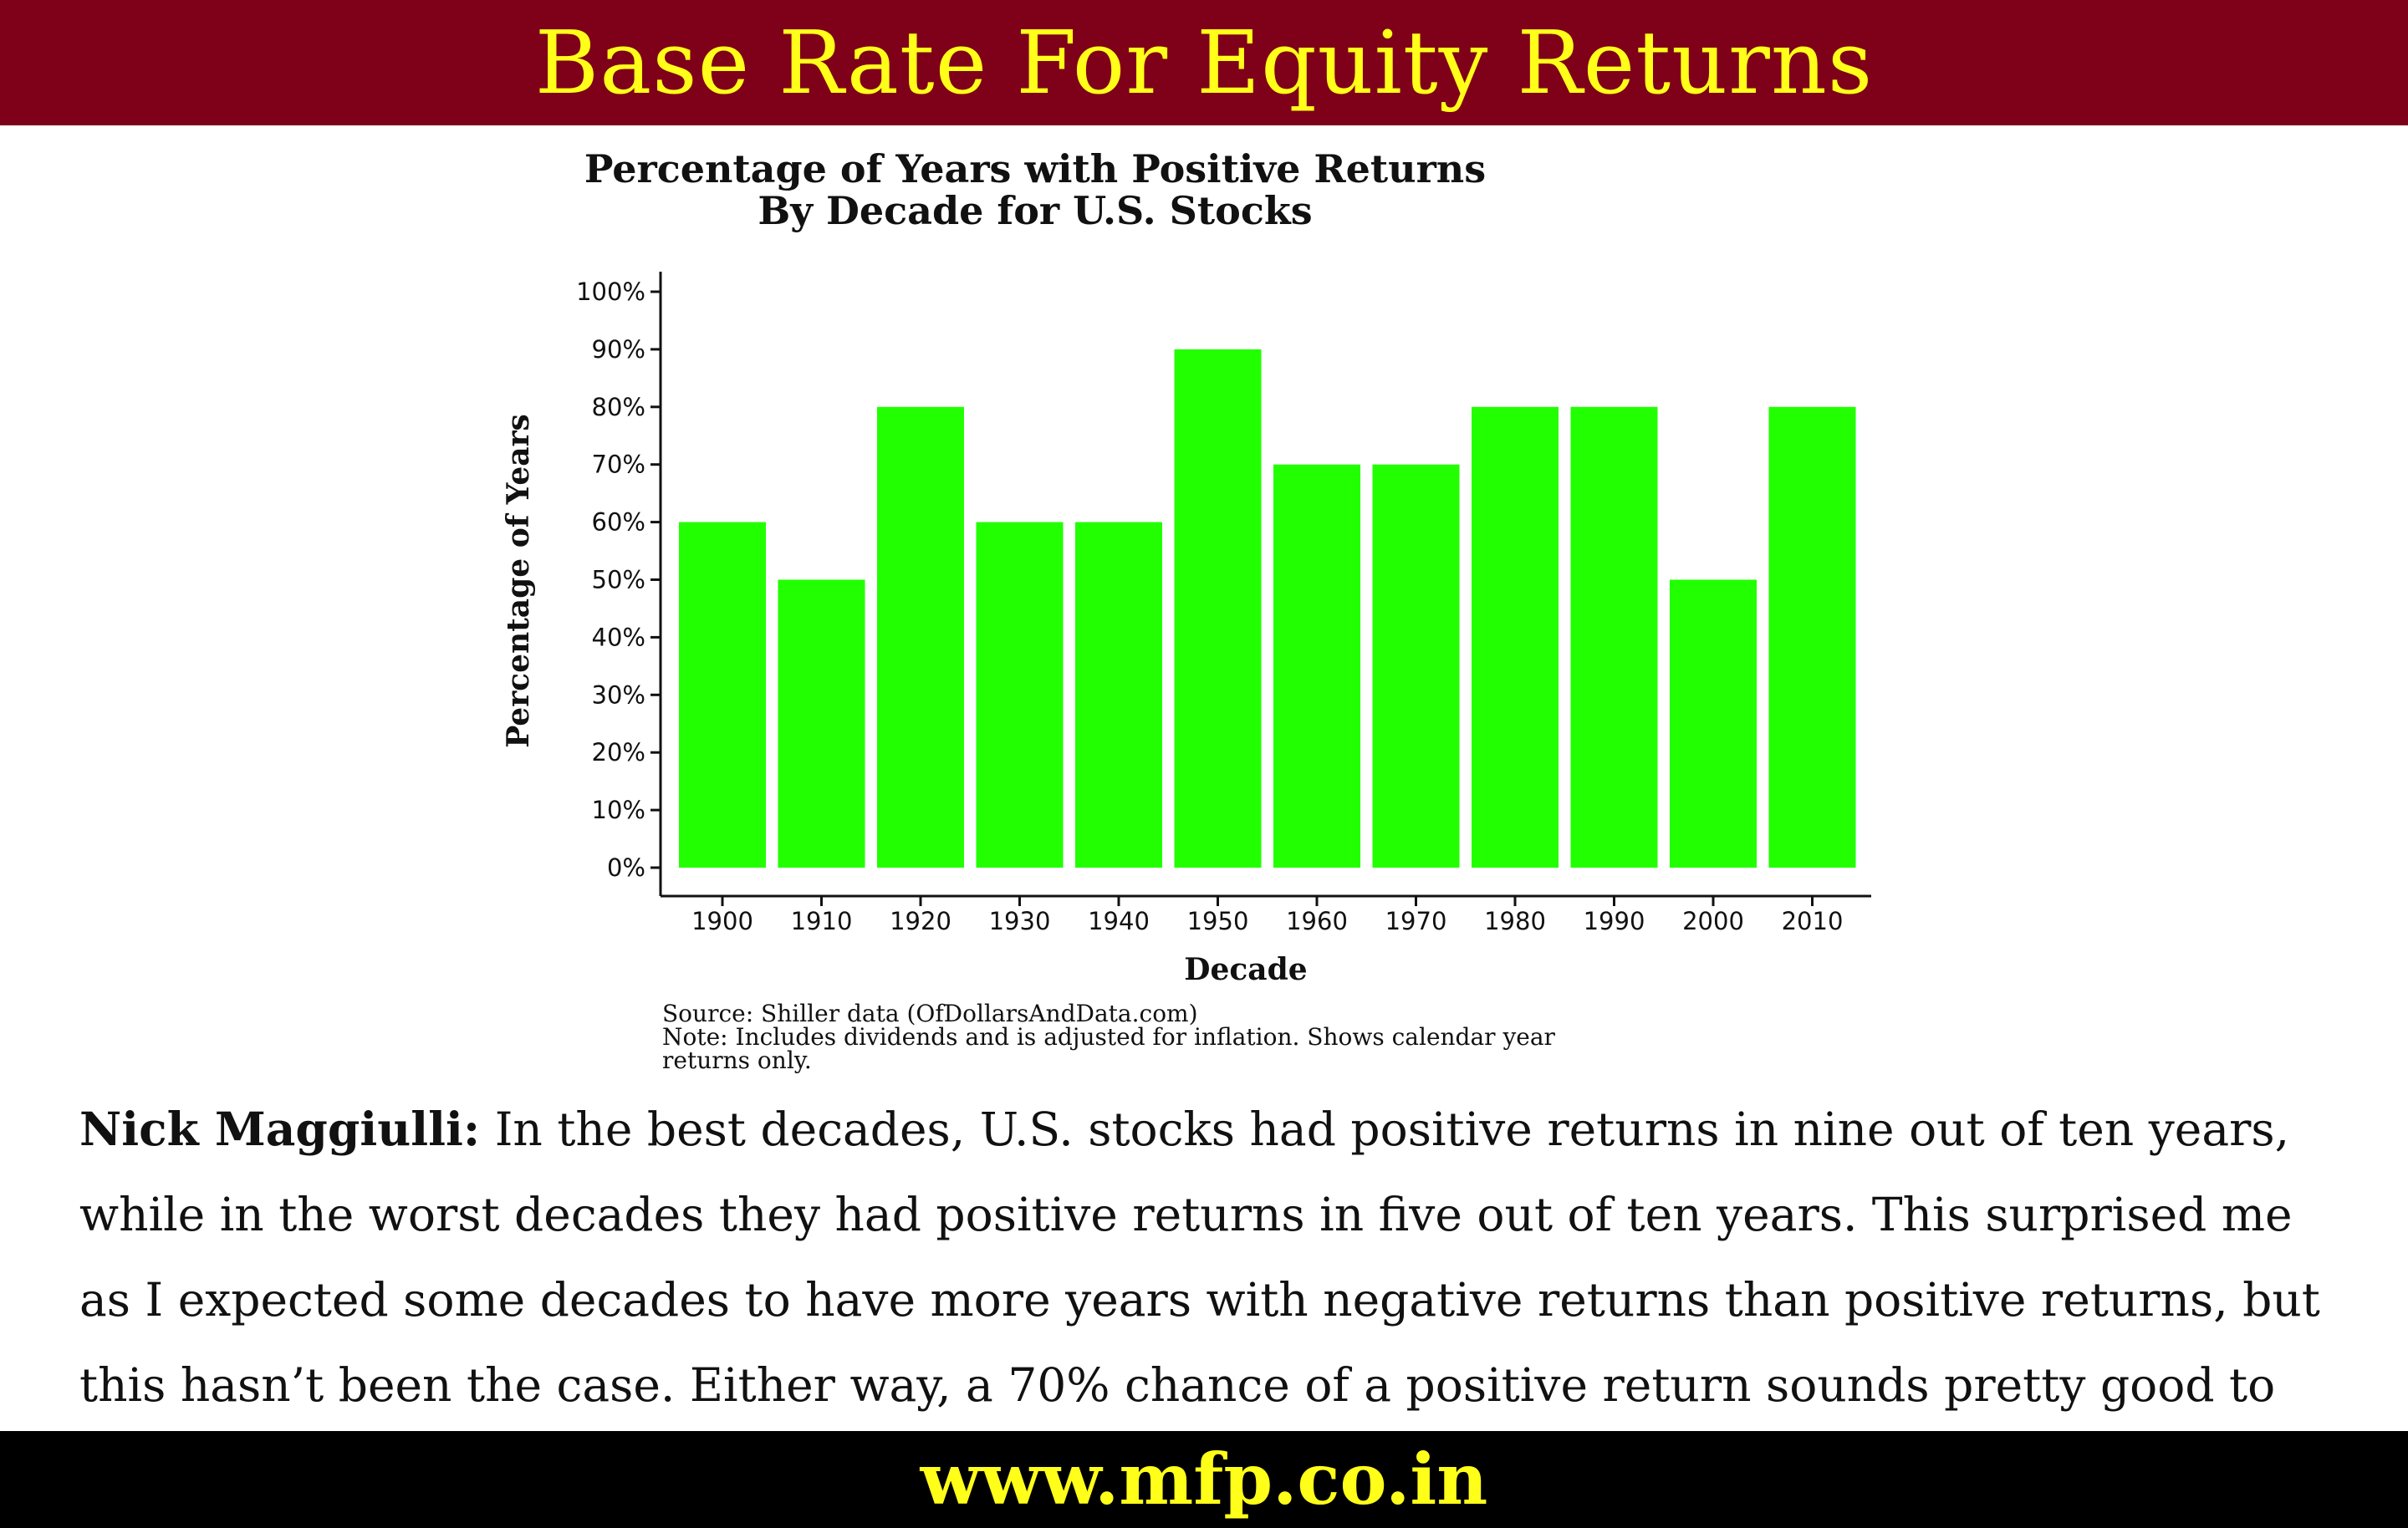  I want to click on x-tick-label: 2010, so click(1813, 921).